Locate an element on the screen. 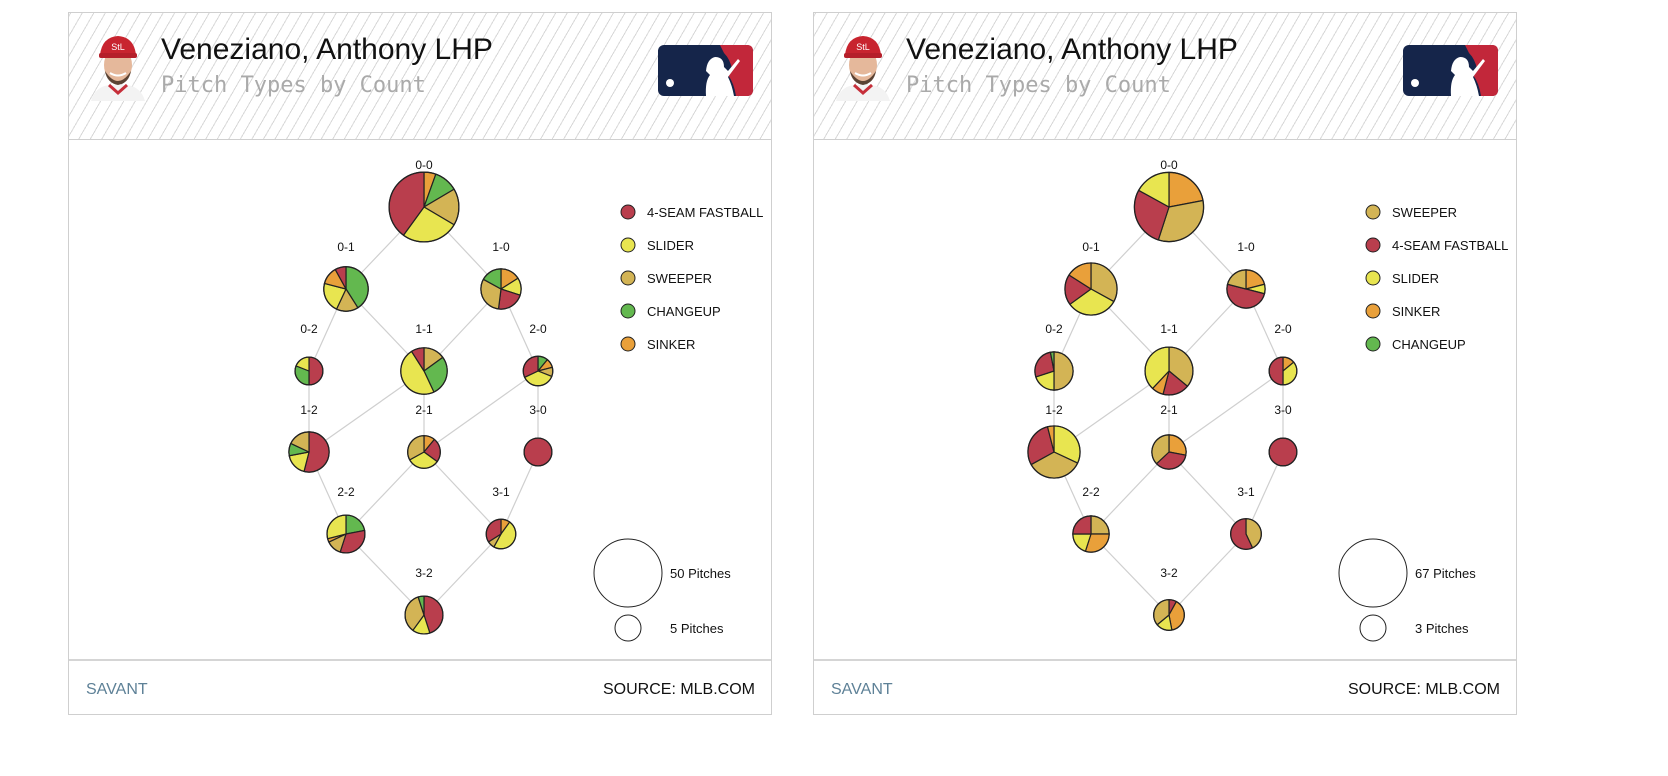  count-label: 3-1 is located at coordinates (501, 492).